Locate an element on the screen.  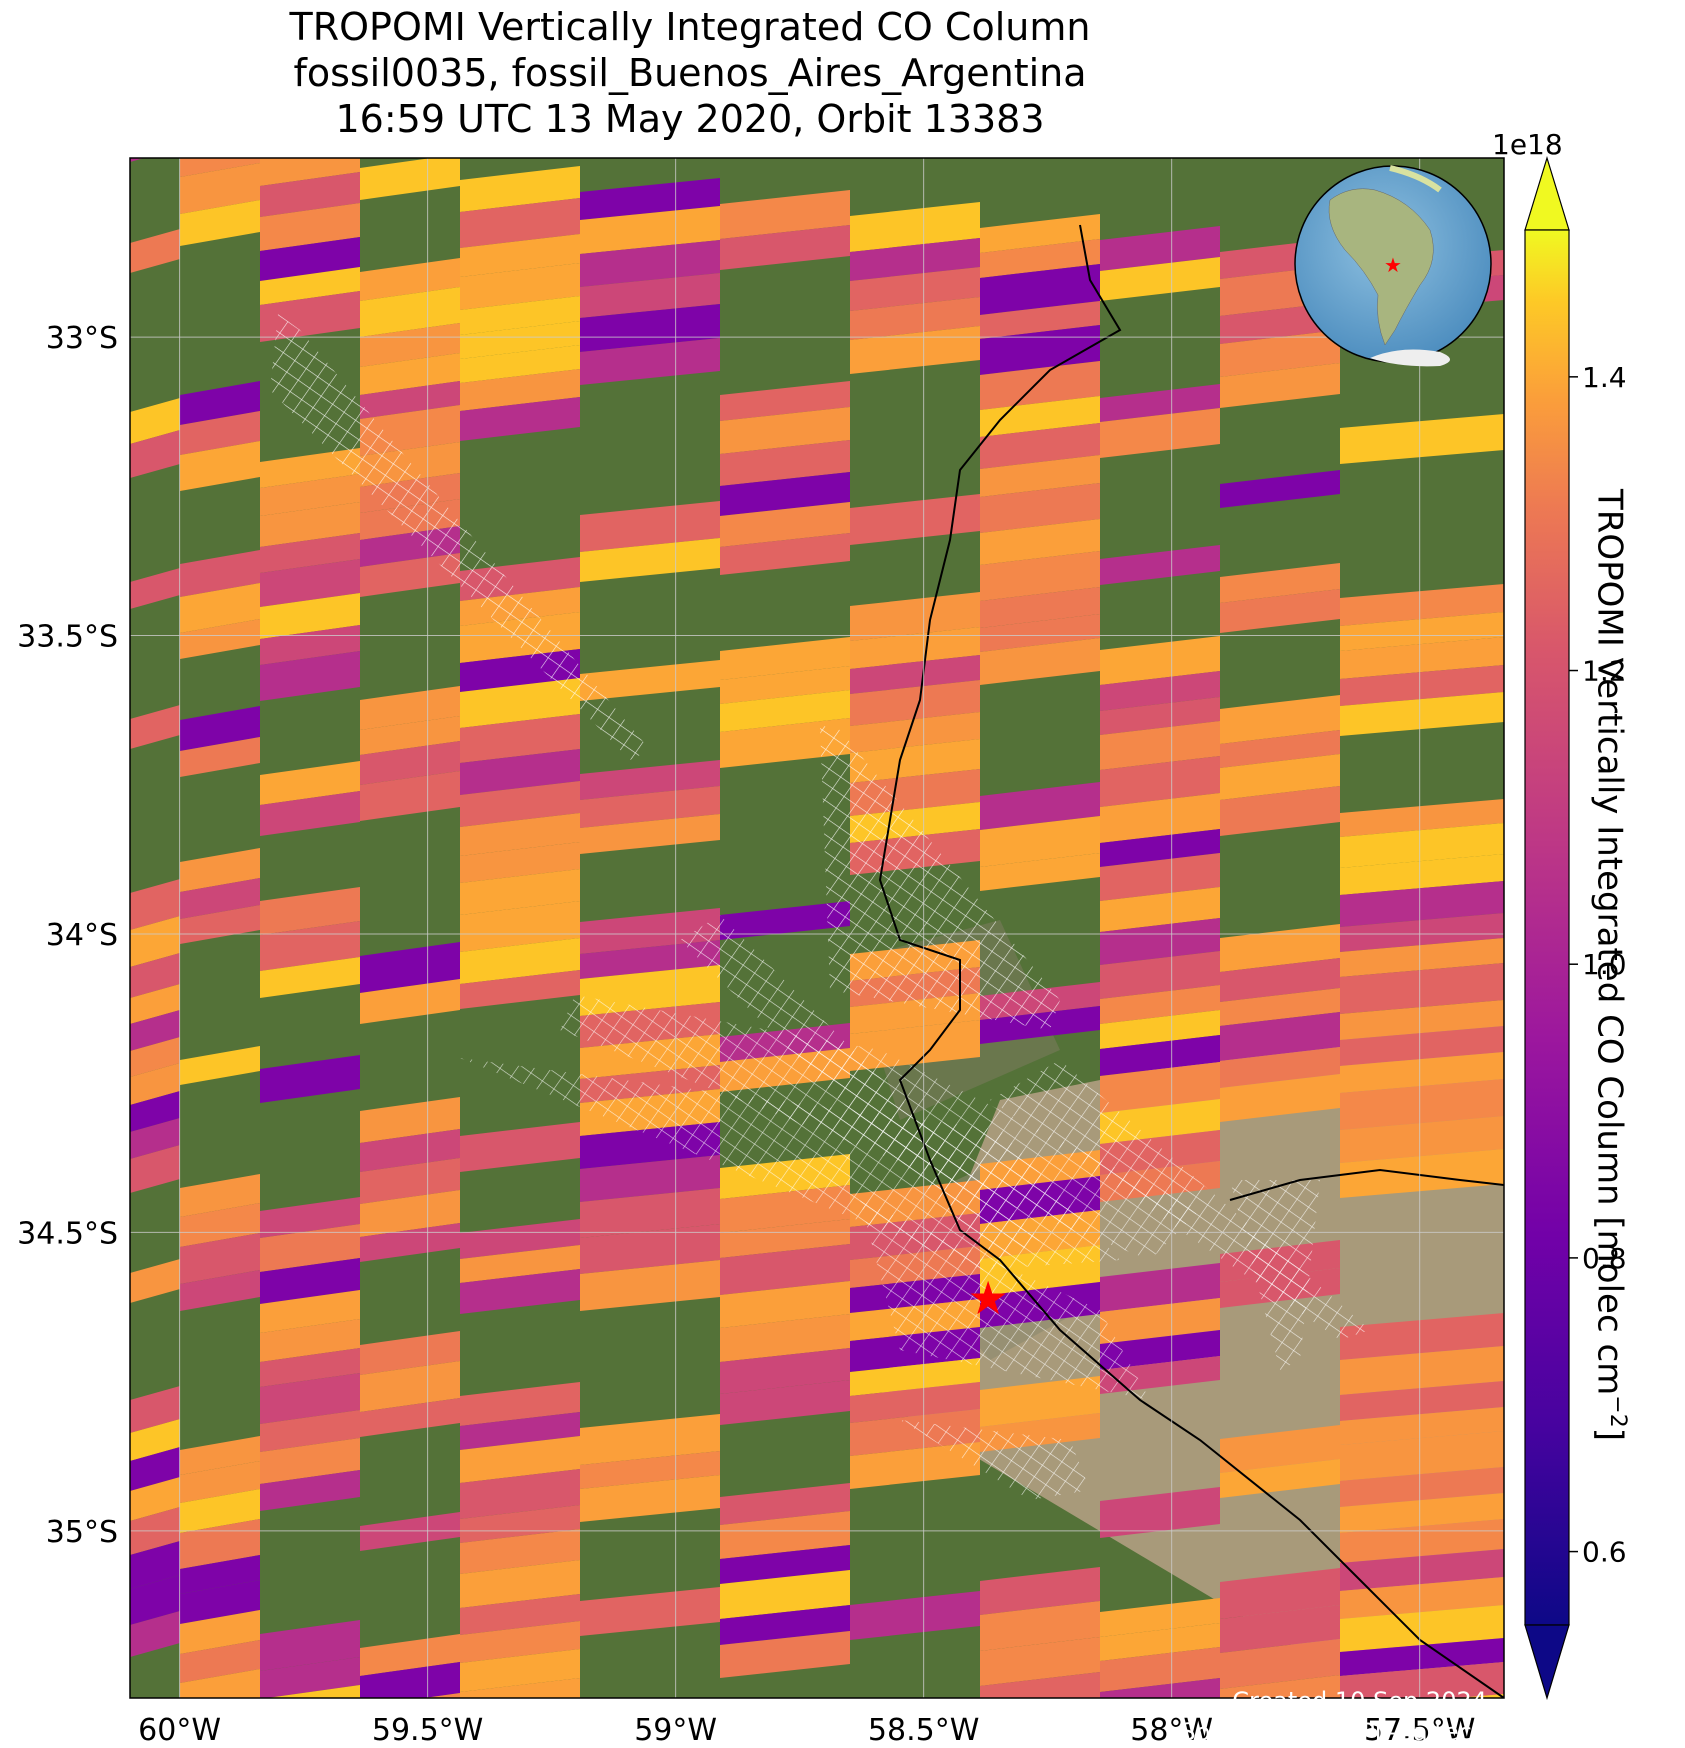
colorbar: 0.6 0.8 1.0 1.2 1.4 is located at coordinates (1575, 928).